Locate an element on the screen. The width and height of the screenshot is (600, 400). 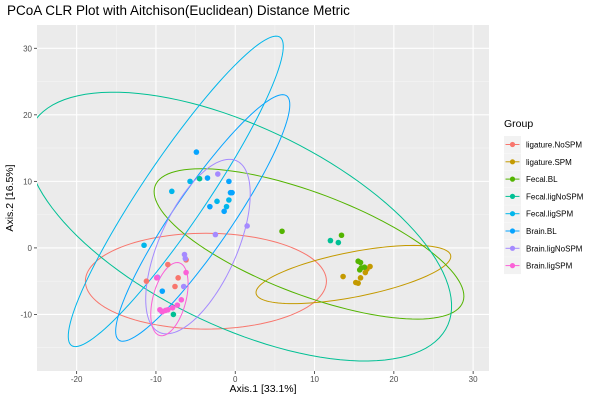
y-tick-label: 0 is located at coordinates (30, 248).